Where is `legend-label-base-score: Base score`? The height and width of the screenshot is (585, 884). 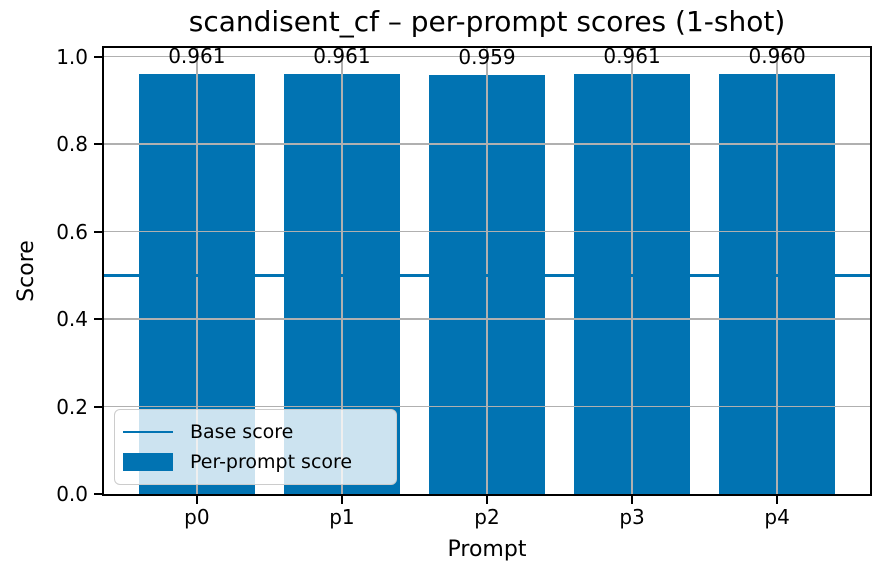
legend-label-base-score: Base score is located at coordinates (242, 432).